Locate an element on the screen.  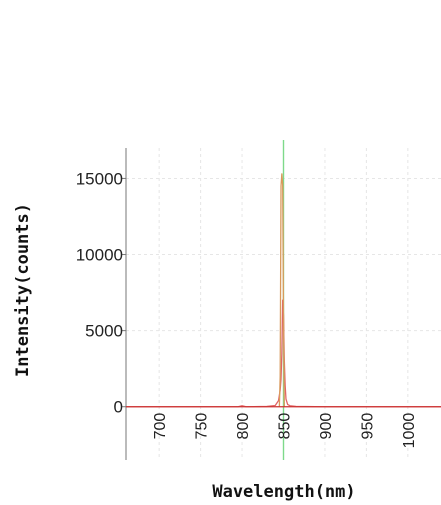
x-tick-label-0: 700 is located at coordinates (160, 426).